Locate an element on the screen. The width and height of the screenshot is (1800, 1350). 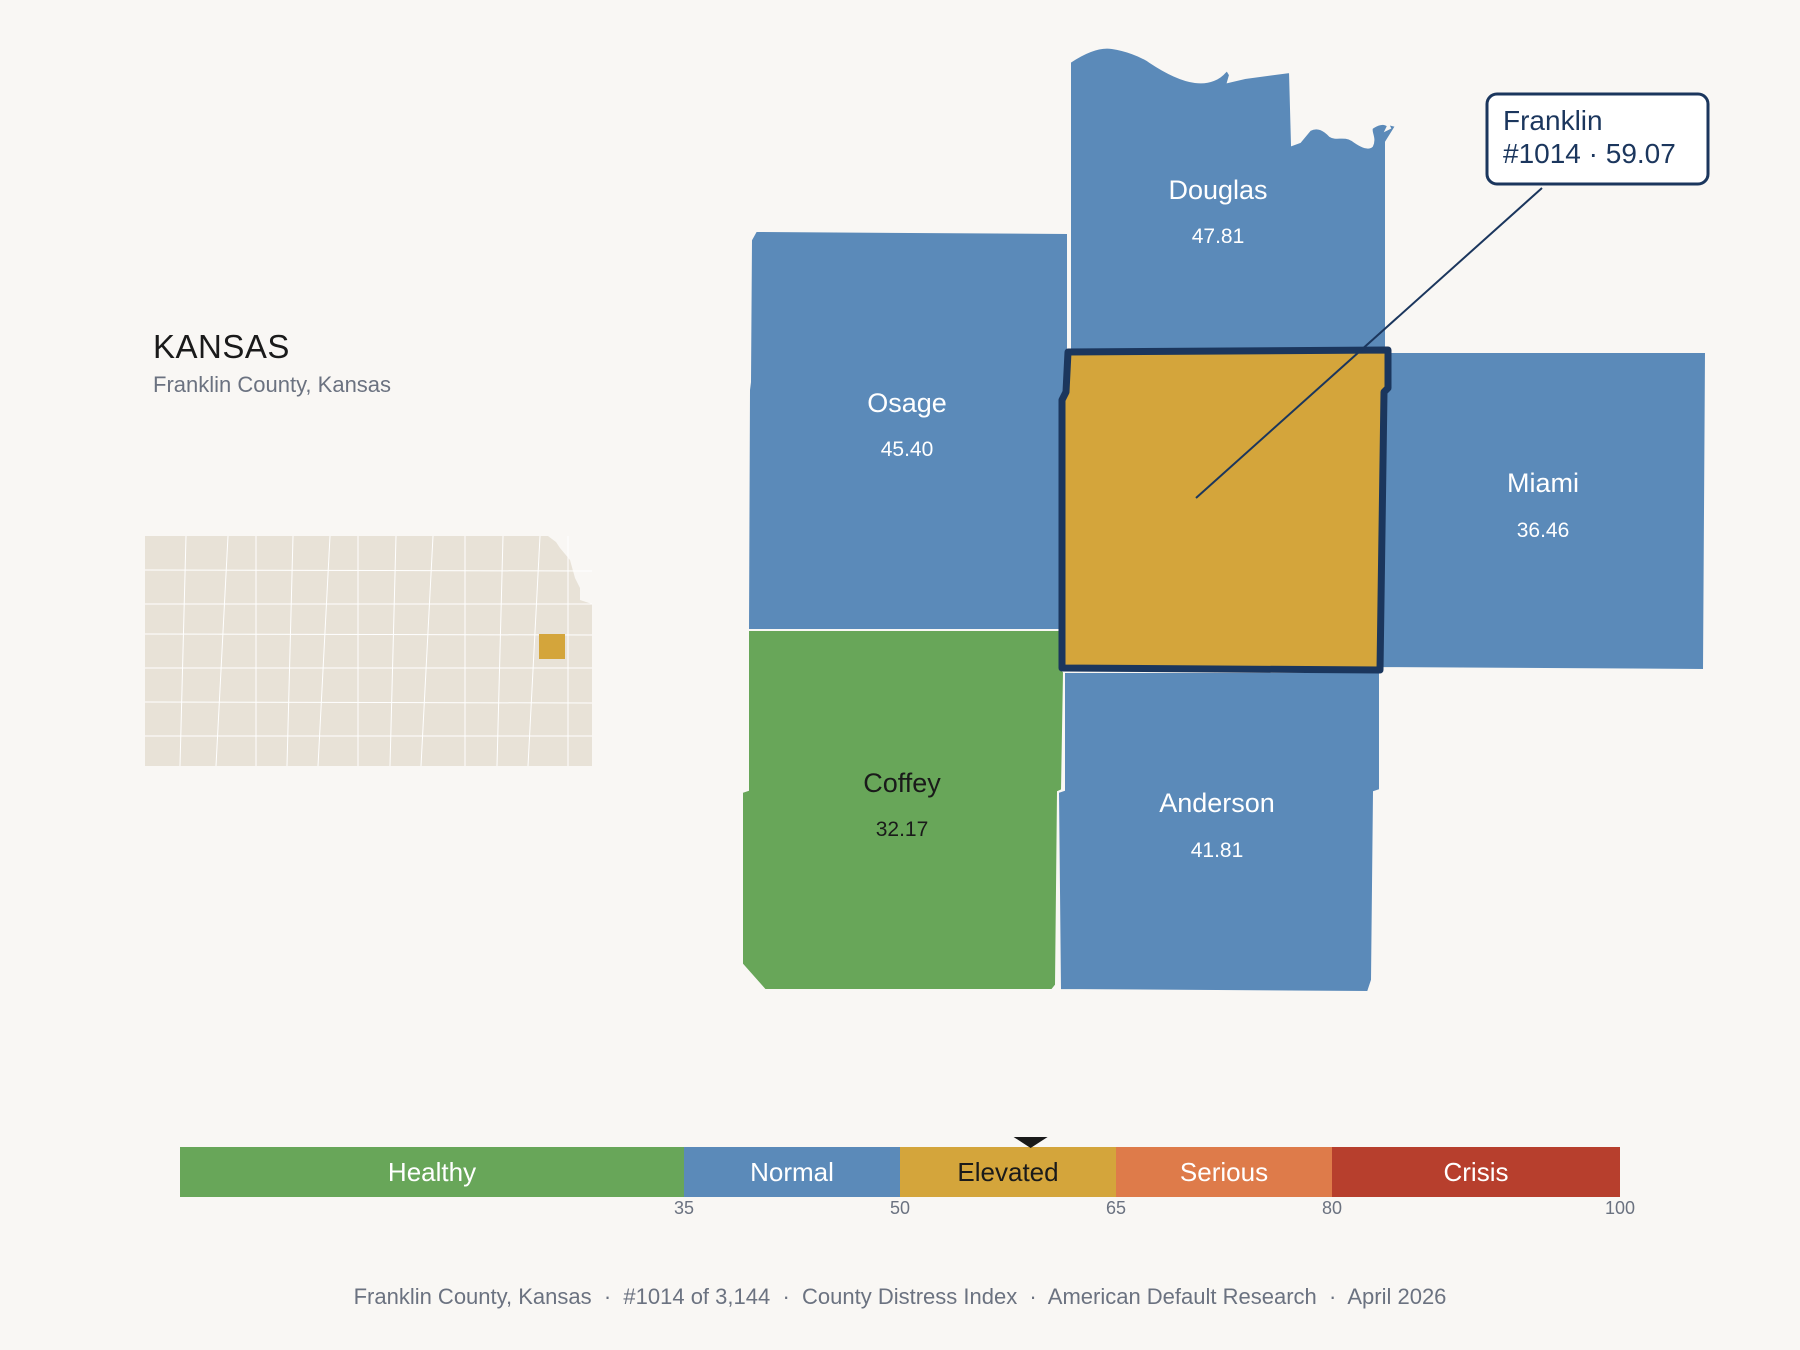
footer-source: American Default Research is located at coordinates (1182, 1296).